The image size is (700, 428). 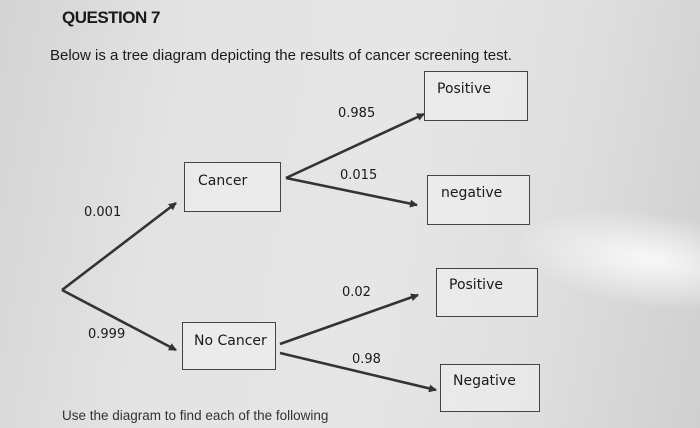 What do you see at coordinates (349, 319) in the screenshot?
I see `branch-no-cancer-to-positive` at bounding box center [349, 319].